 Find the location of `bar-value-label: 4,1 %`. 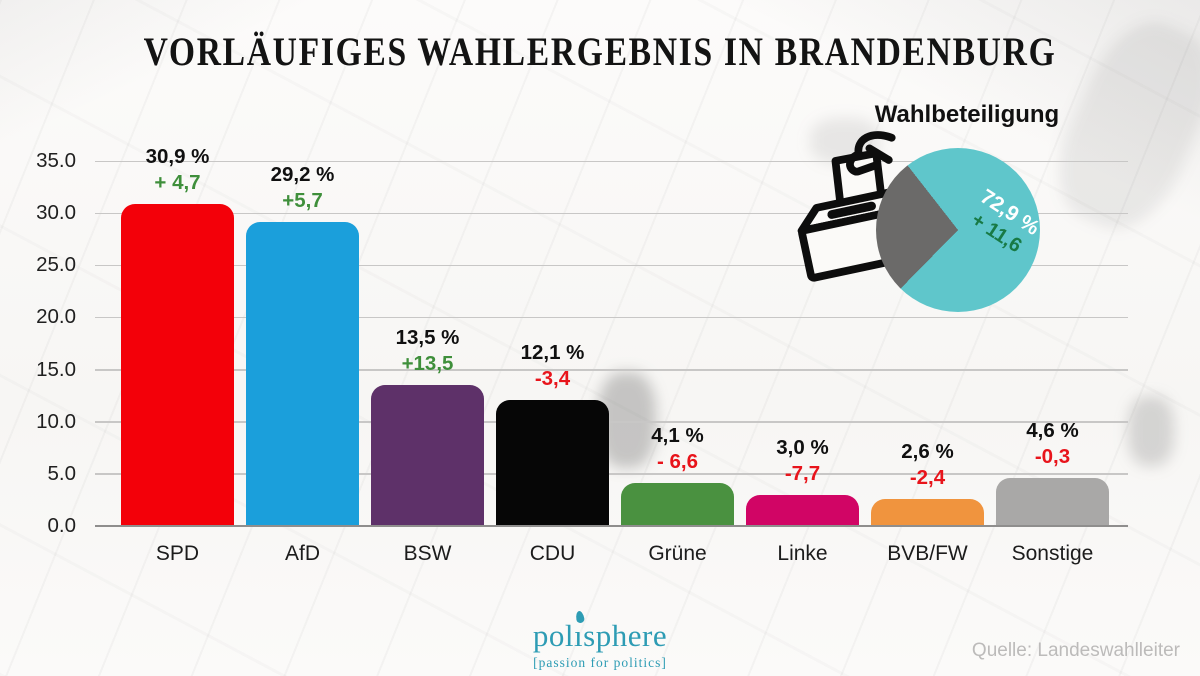

bar-value-label: 4,1 % is located at coordinates (677, 436).